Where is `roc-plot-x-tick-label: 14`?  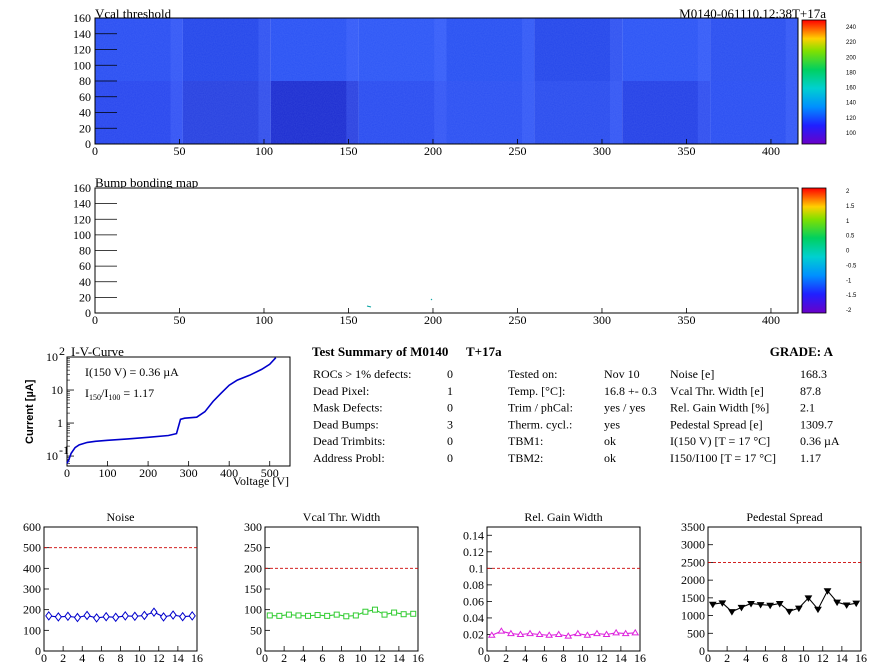 roc-plot-x-tick-label: 14 is located at coordinates (178, 658).